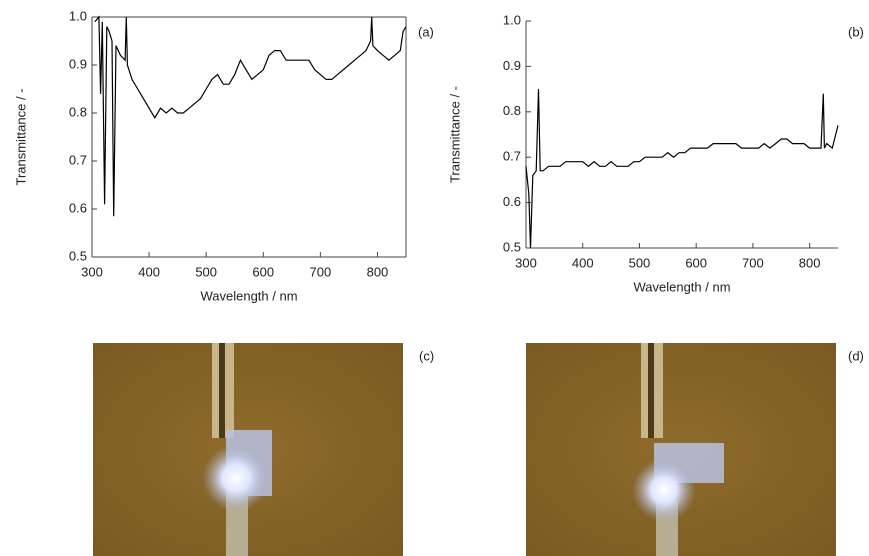  I want to click on panel-label: (a), so click(426, 31).